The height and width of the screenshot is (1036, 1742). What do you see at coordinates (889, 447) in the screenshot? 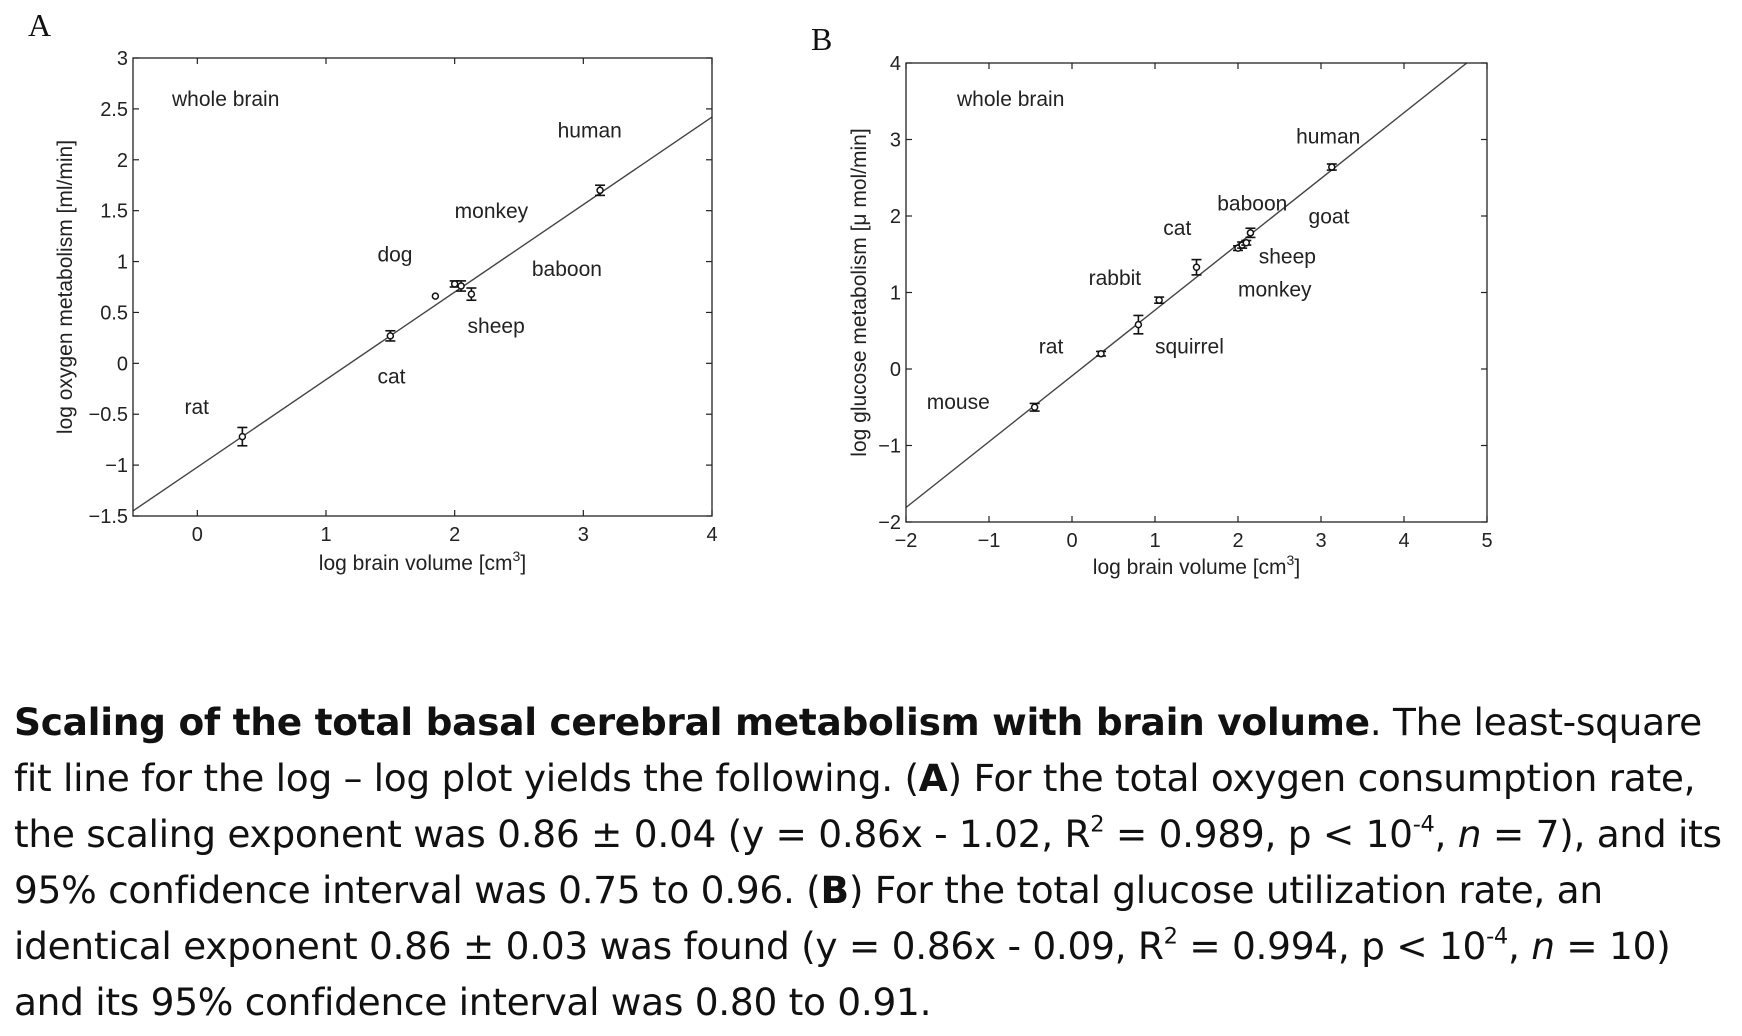
I see `panel-b-y-tick-label: −1` at bounding box center [889, 447].